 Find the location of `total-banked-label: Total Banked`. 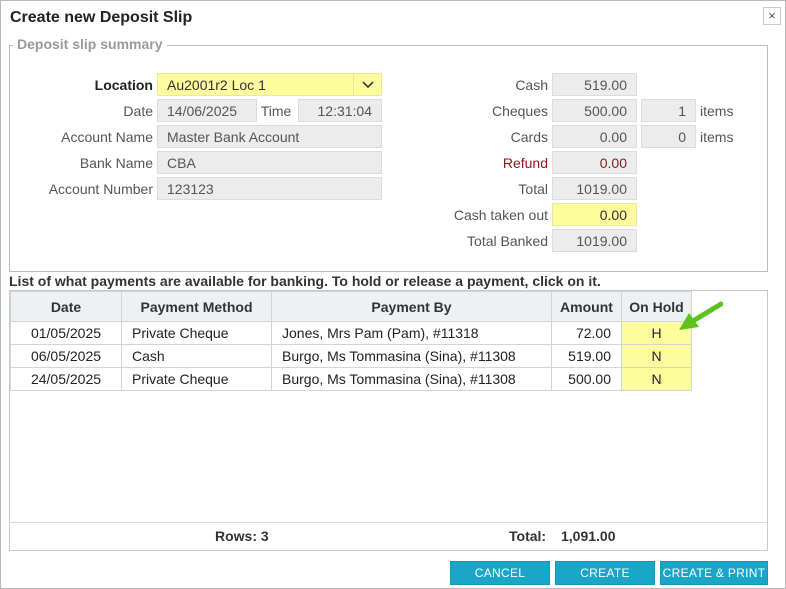

total-banked-label: Total Banked is located at coordinates (507, 241).